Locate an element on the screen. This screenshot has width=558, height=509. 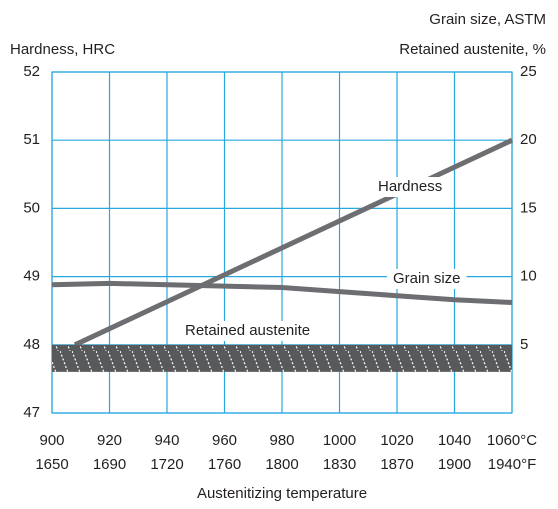
x2-tick-label: 1760 is located at coordinates (224, 464).